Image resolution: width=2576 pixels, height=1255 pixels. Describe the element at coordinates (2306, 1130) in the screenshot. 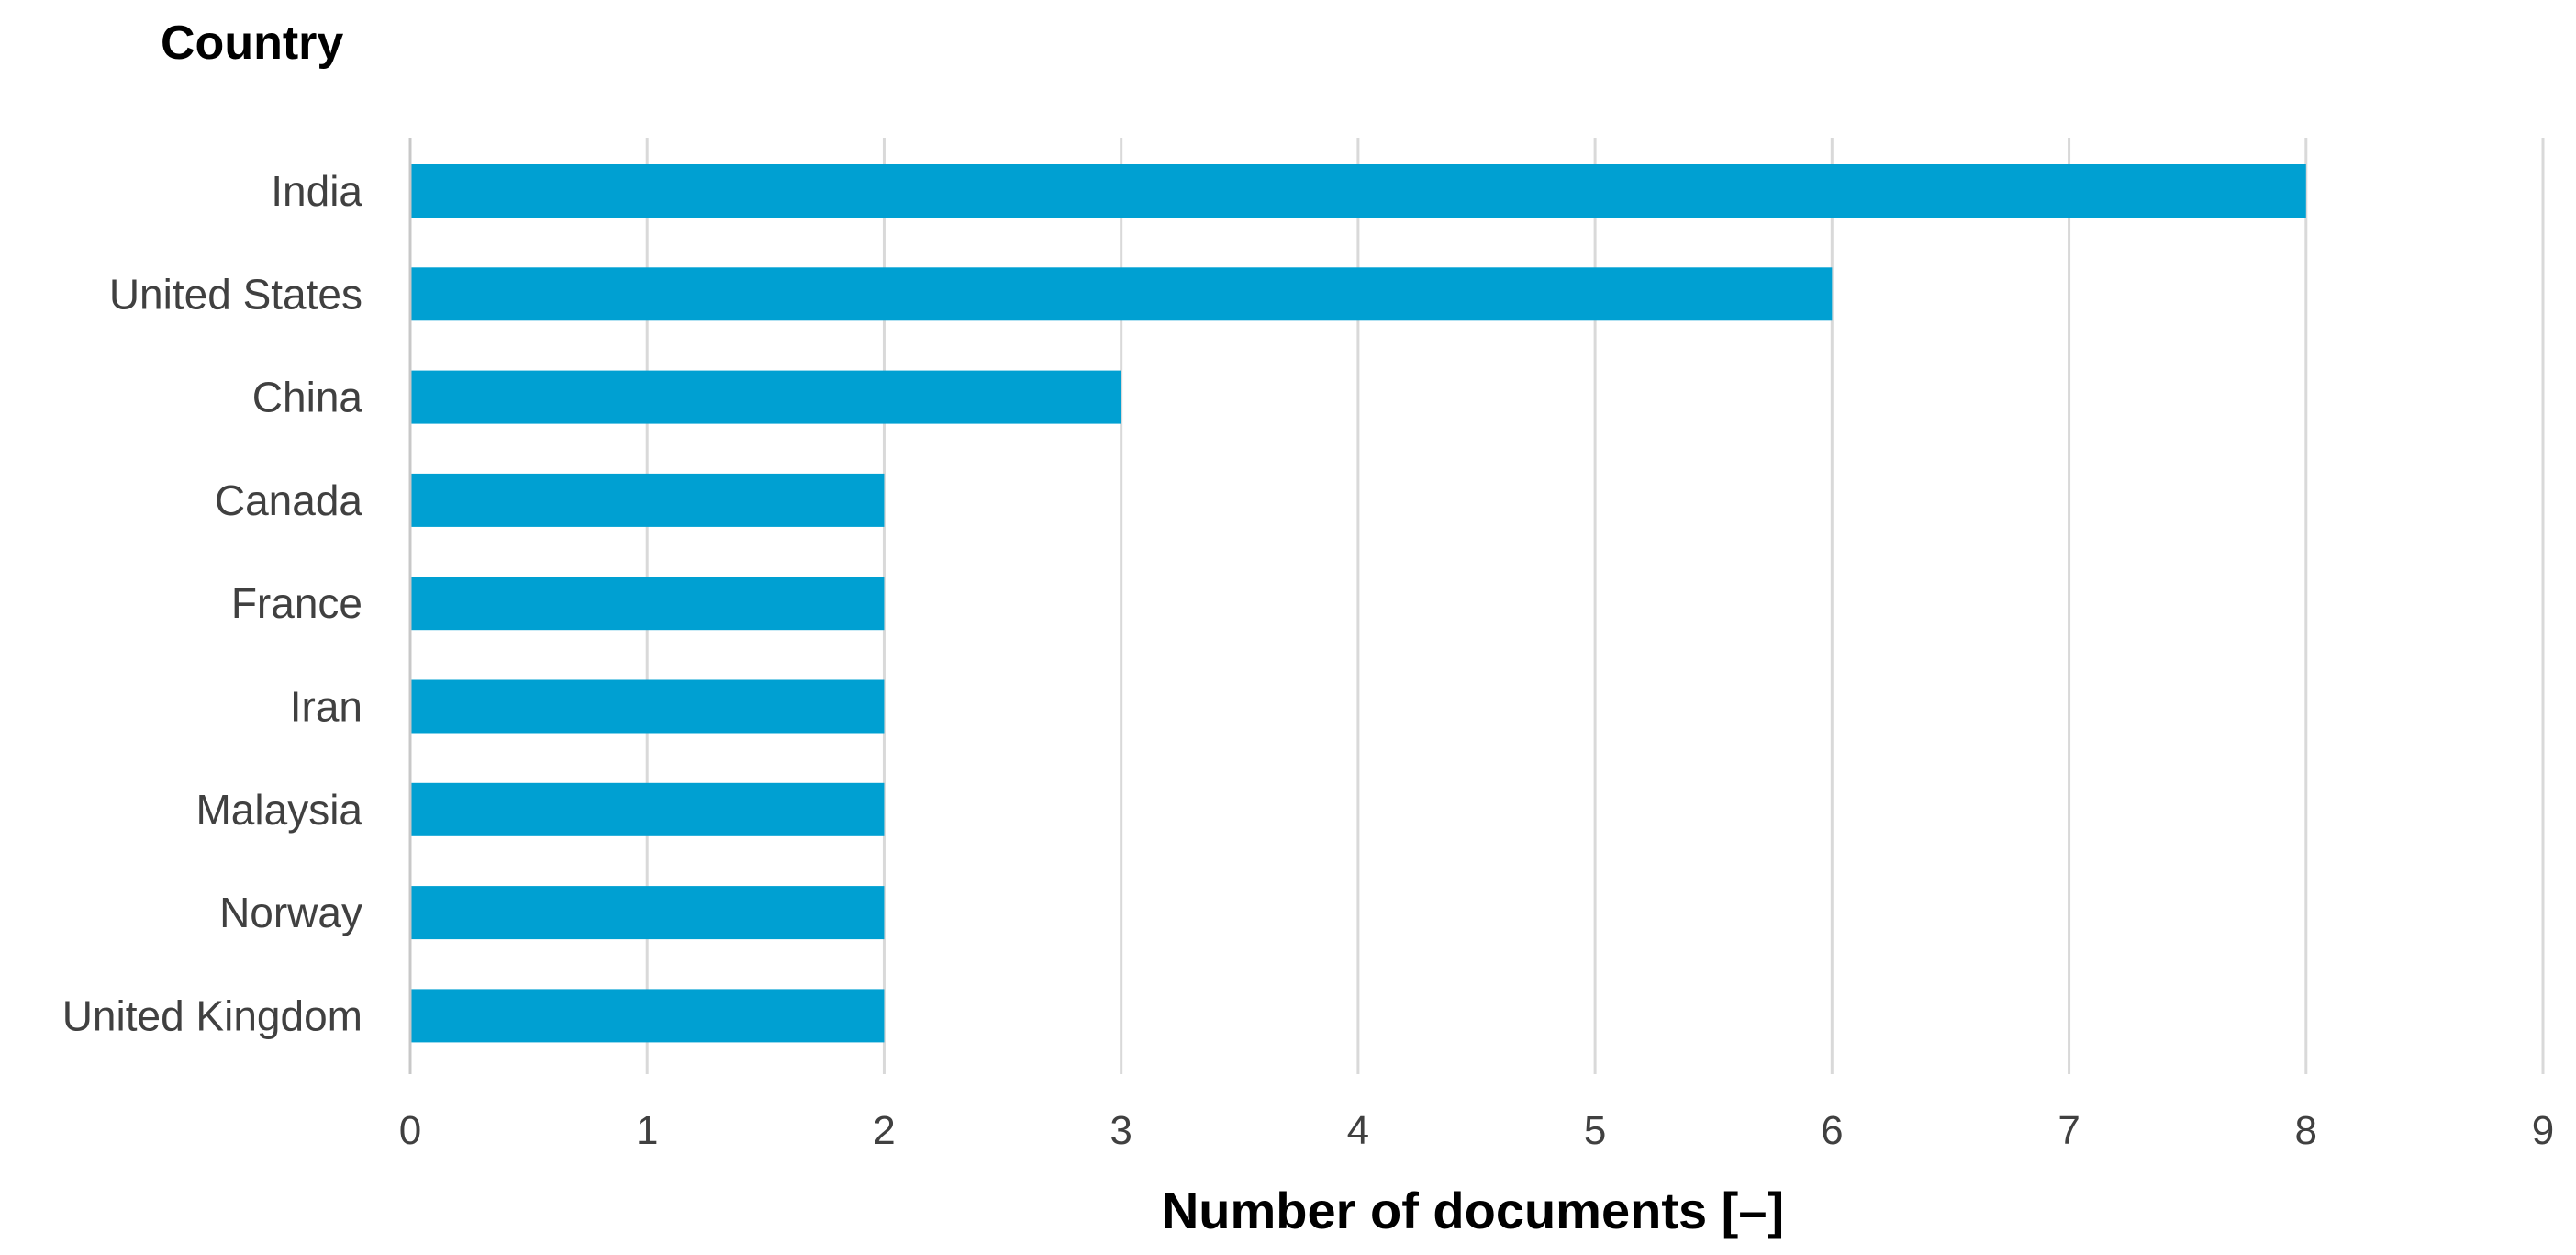

I see `x-tick-label: 8` at that location.